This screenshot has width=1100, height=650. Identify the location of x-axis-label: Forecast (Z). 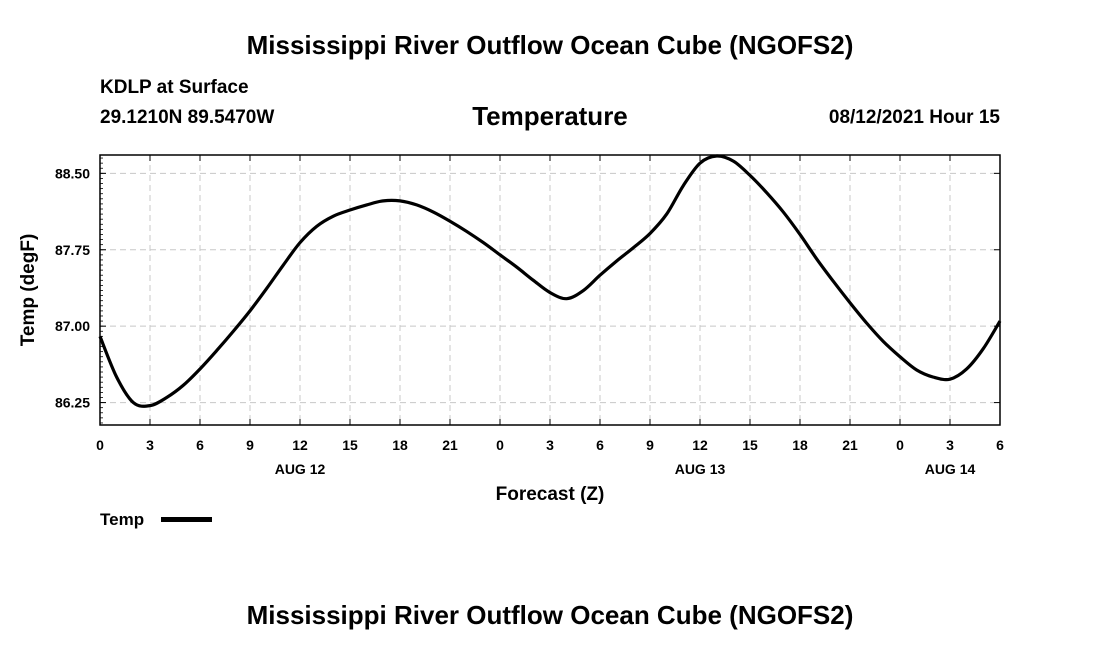
(550, 494).